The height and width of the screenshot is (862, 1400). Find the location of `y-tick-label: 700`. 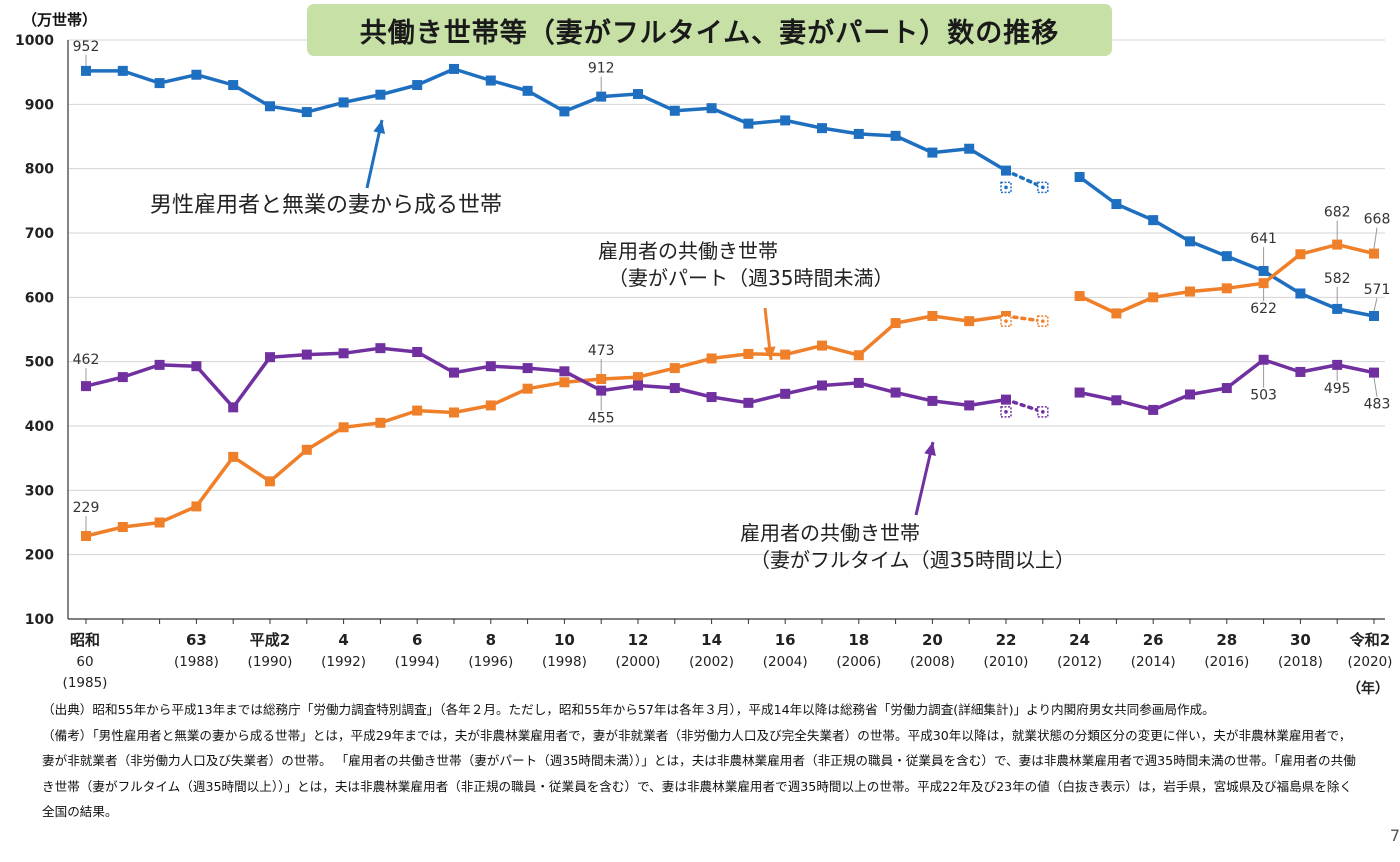

y-tick-label: 700 is located at coordinates (39, 234).